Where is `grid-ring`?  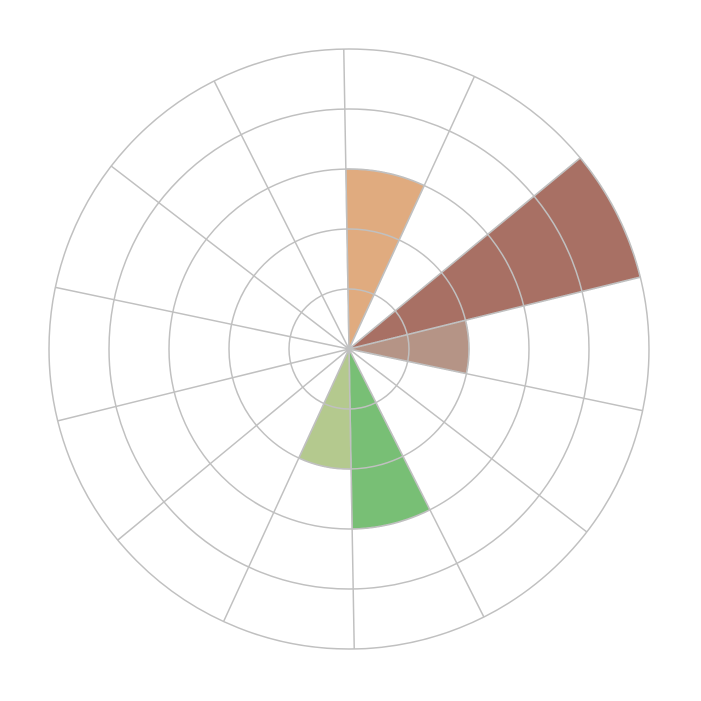
grid-ring is located at coordinates (349, 349).